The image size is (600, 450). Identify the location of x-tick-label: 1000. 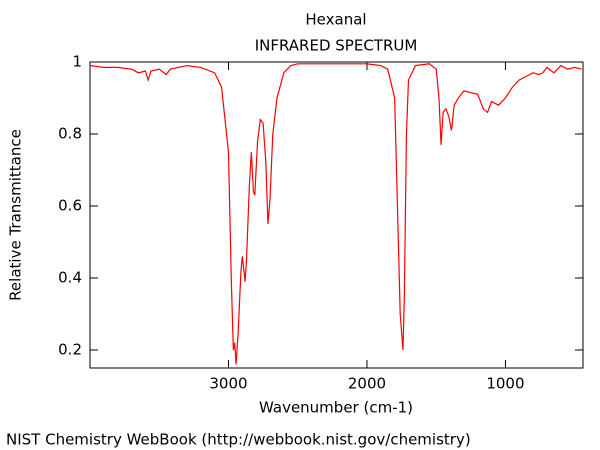
(505, 384).